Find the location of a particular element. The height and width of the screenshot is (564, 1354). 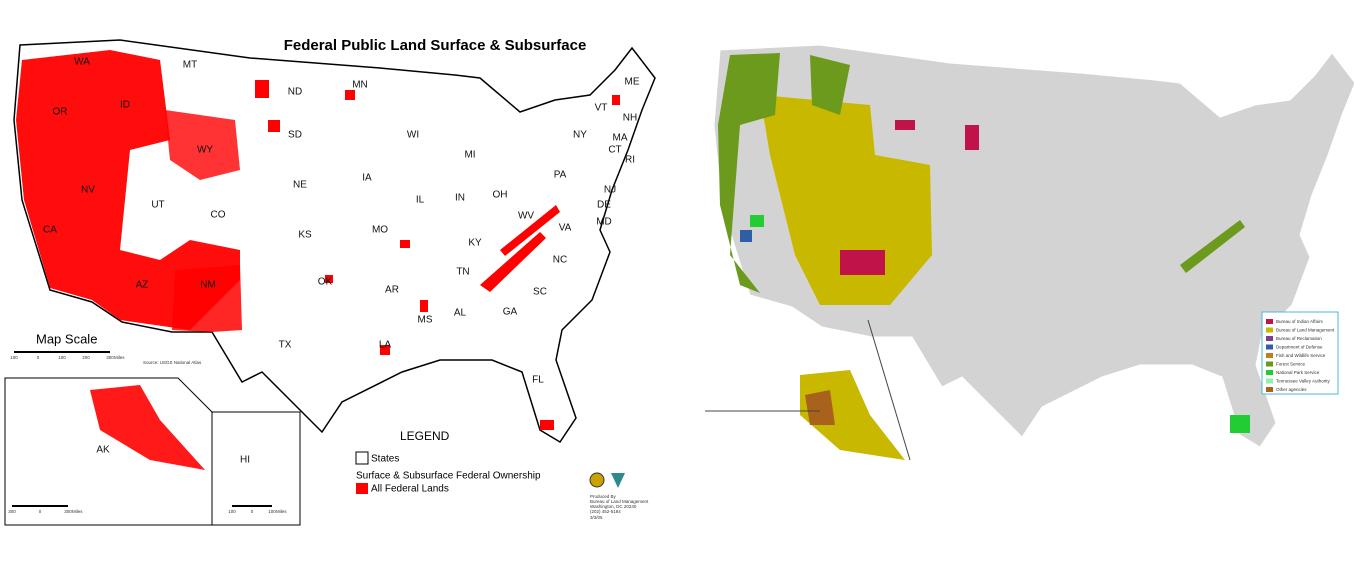

credit-line: Bureau of Land Management is located at coordinates (619, 501).